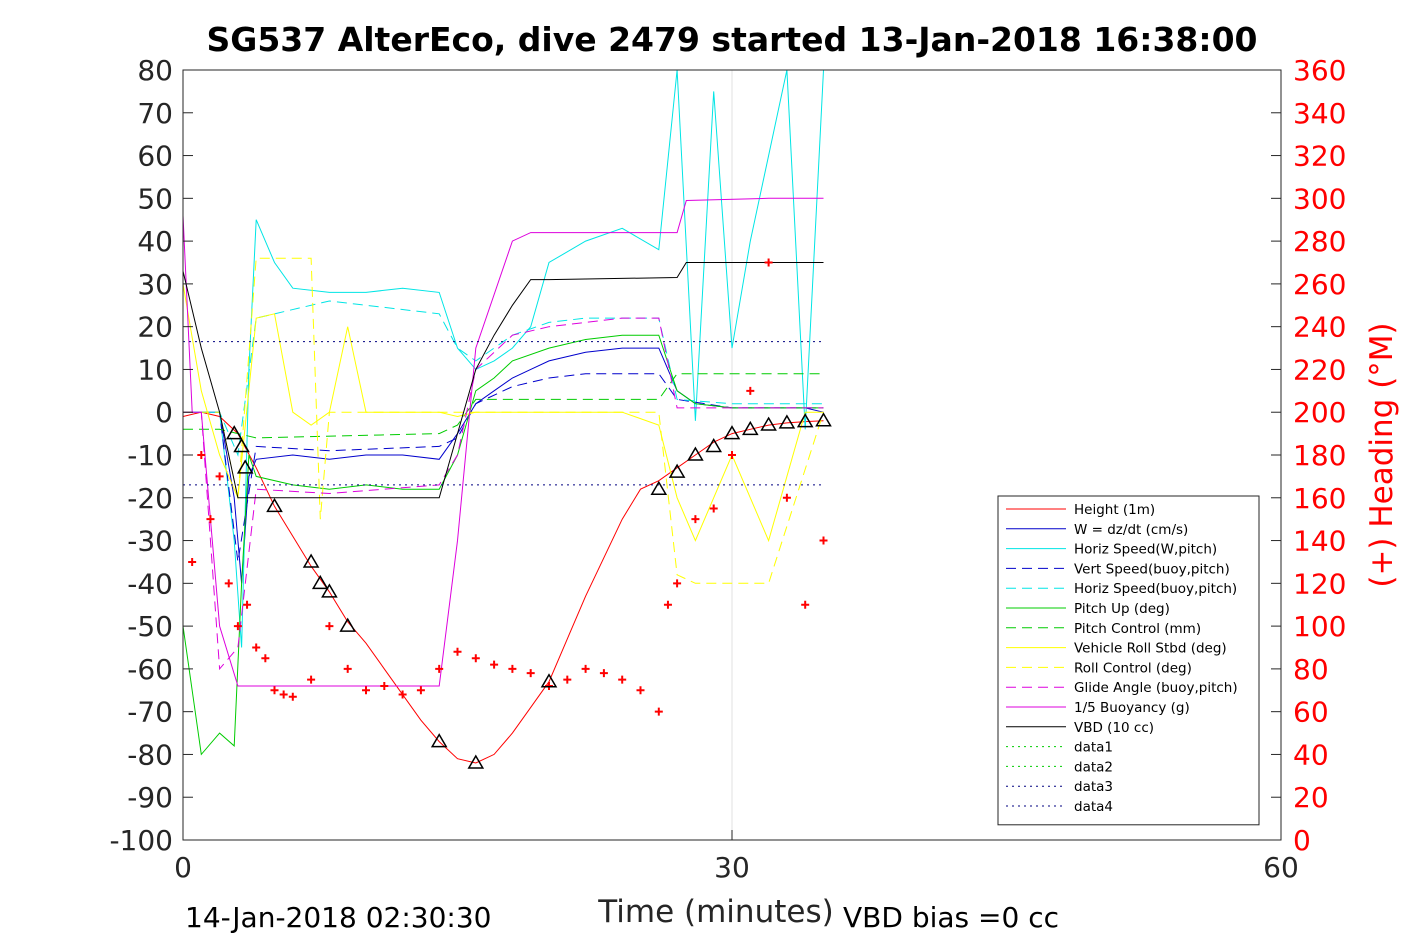 This screenshot has width=1417, height=945. What do you see at coordinates (1131, 530) in the screenshot?
I see `legend-label: W = dz/dt (cm/s)` at bounding box center [1131, 530].